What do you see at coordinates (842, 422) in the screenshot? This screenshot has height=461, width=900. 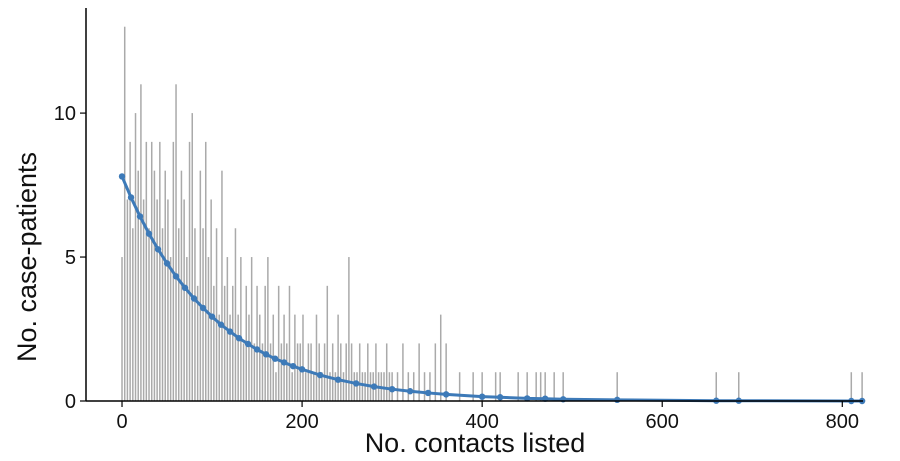 I see `x-tick-label: 800` at bounding box center [842, 422].